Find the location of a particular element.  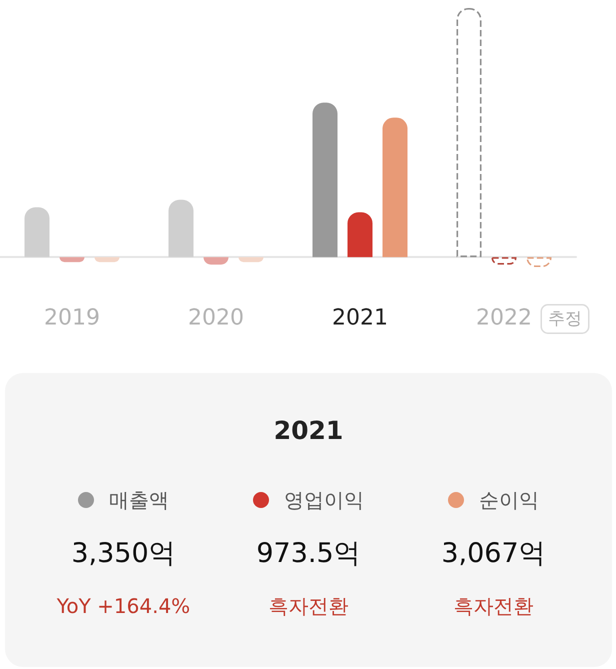

text: 973.5억 is located at coordinates (308, 553).